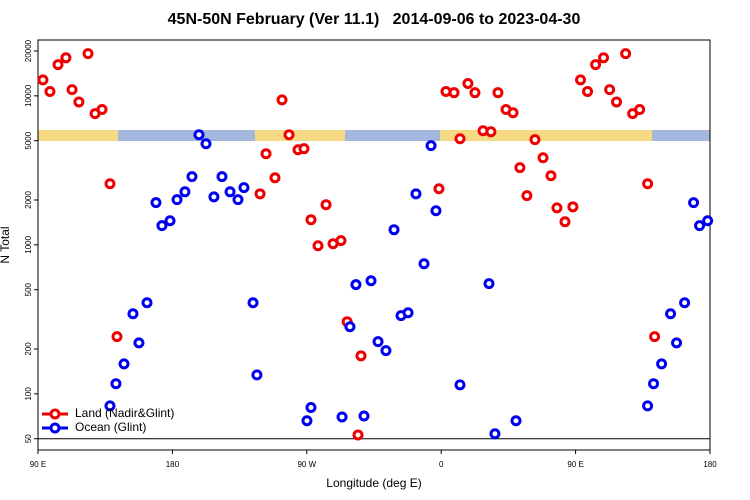 The width and height of the screenshot is (750, 500). Describe the element at coordinates (28, 200) in the screenshot. I see `y-tick-label: 2000` at that location.